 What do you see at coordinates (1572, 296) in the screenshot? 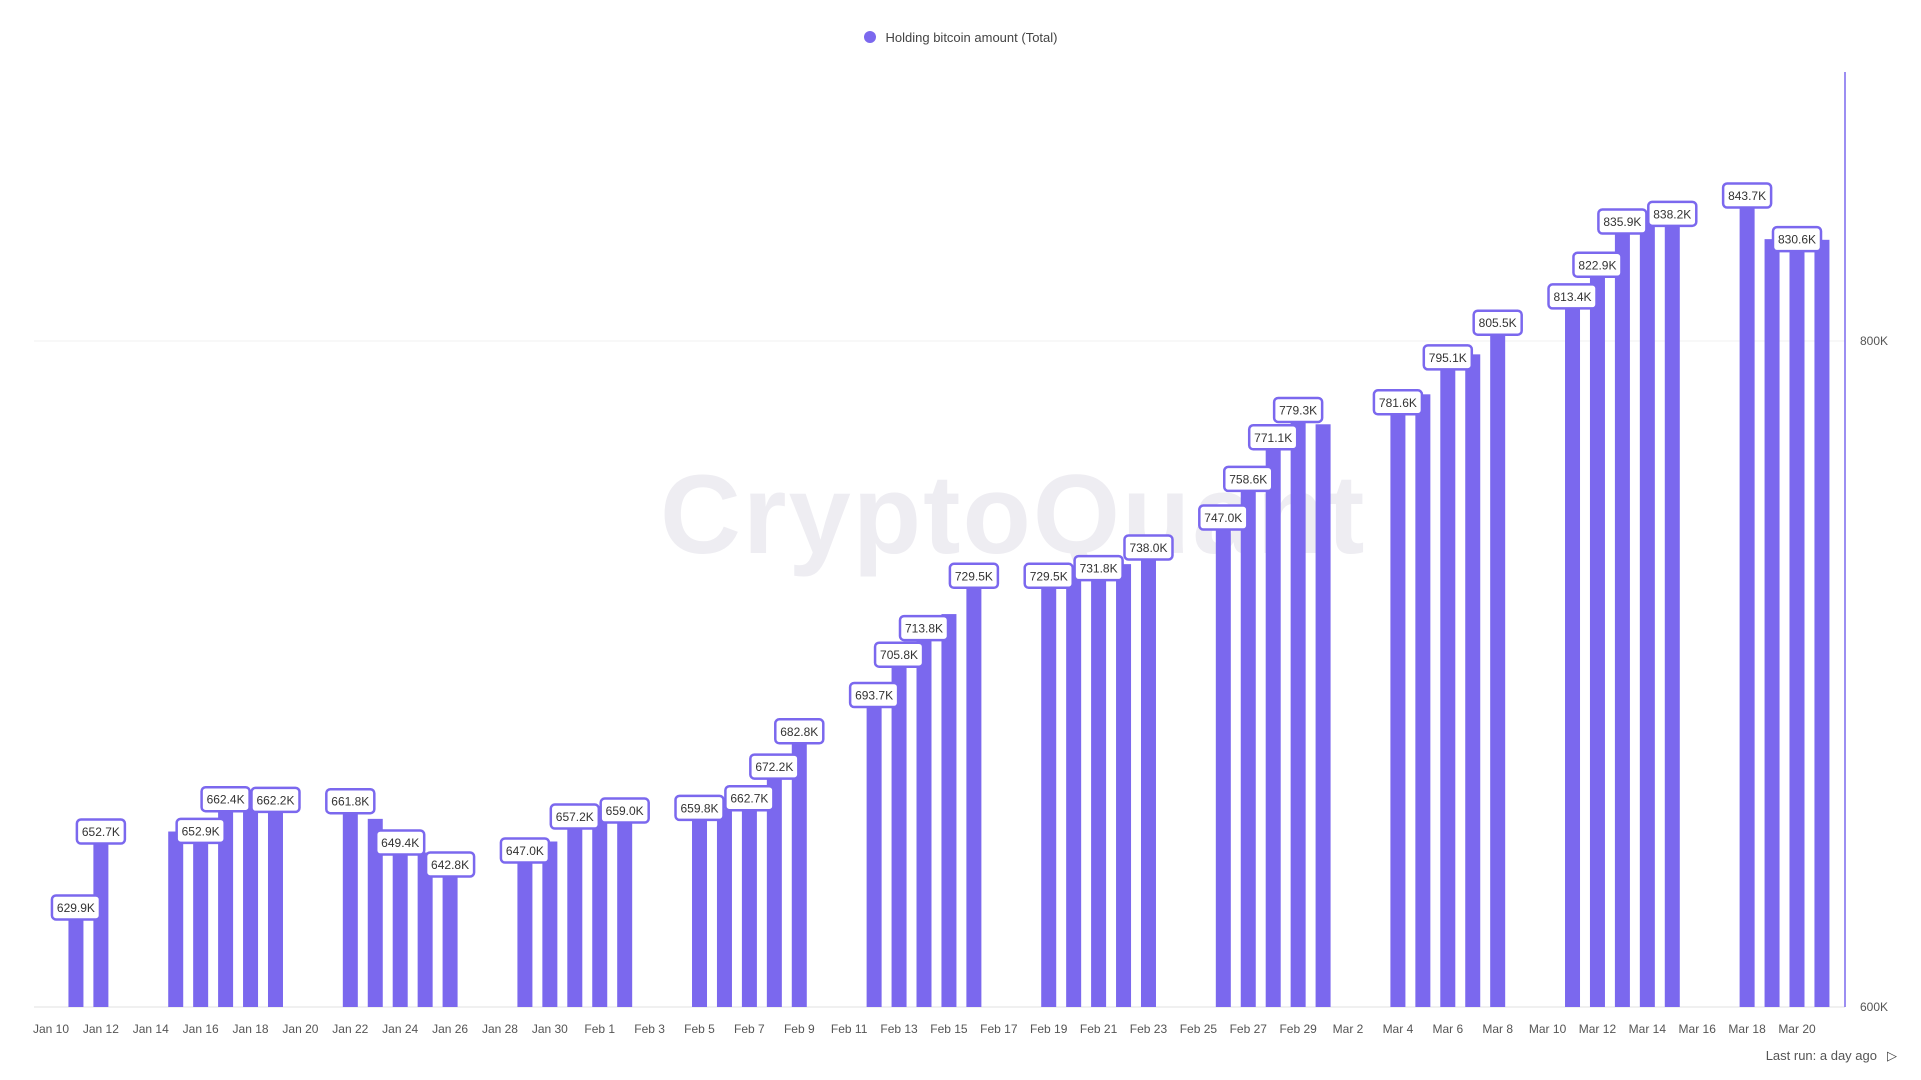
I see `data-label: 813.4K` at bounding box center [1572, 296].